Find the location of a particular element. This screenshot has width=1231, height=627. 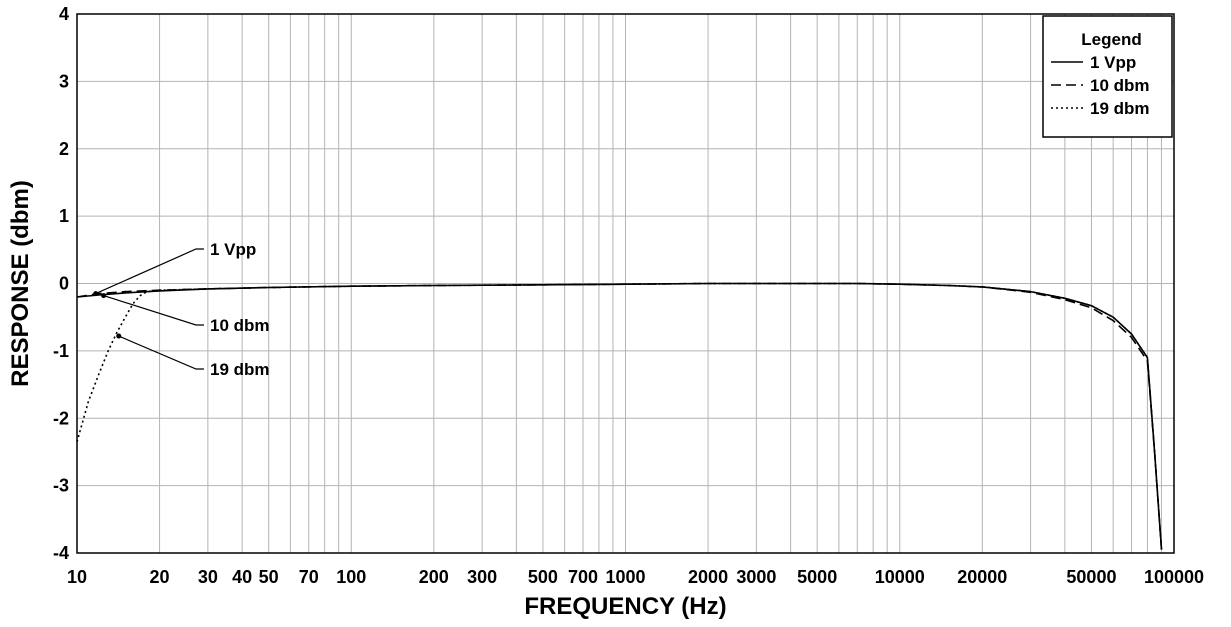

y-tick-label: 2 is located at coordinates (64, 149).